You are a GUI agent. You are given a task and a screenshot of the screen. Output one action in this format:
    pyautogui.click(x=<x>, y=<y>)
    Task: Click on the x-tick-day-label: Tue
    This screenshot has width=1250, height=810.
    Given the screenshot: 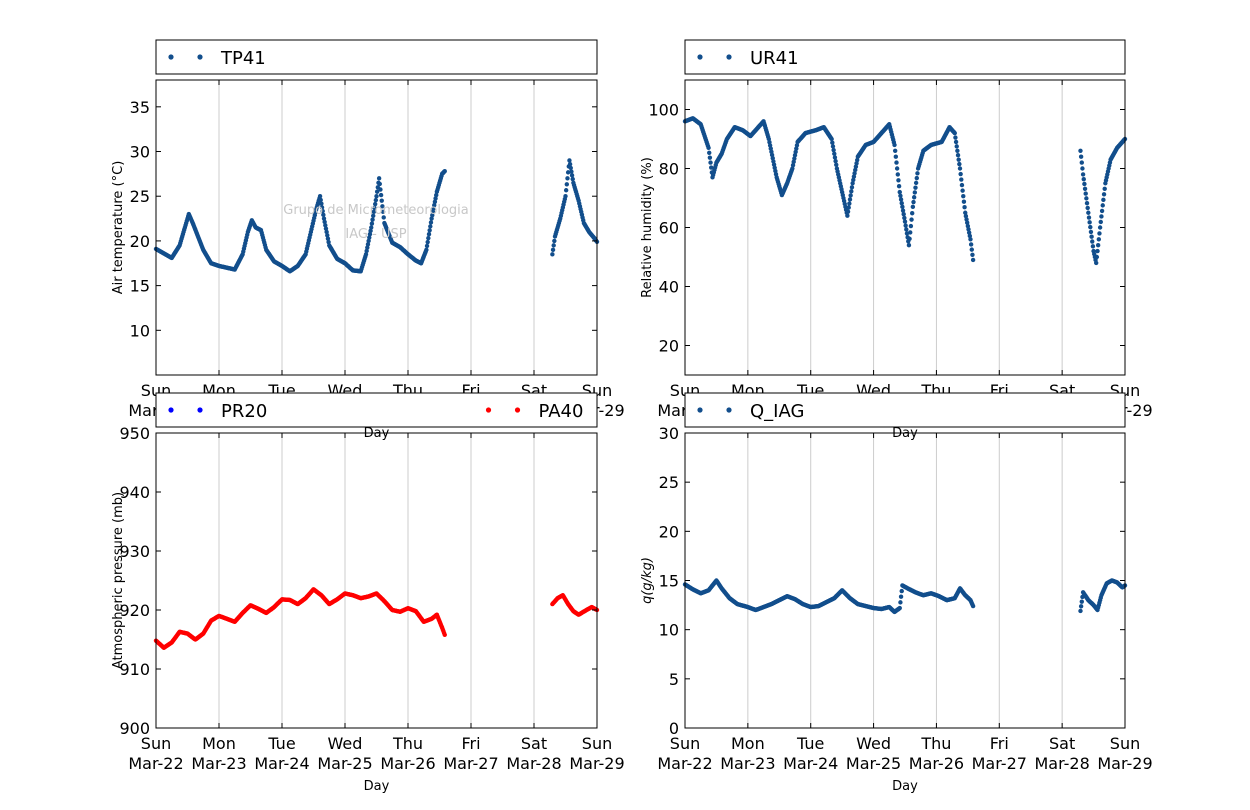 What is the action you would take?
    pyautogui.click(x=810, y=743)
    